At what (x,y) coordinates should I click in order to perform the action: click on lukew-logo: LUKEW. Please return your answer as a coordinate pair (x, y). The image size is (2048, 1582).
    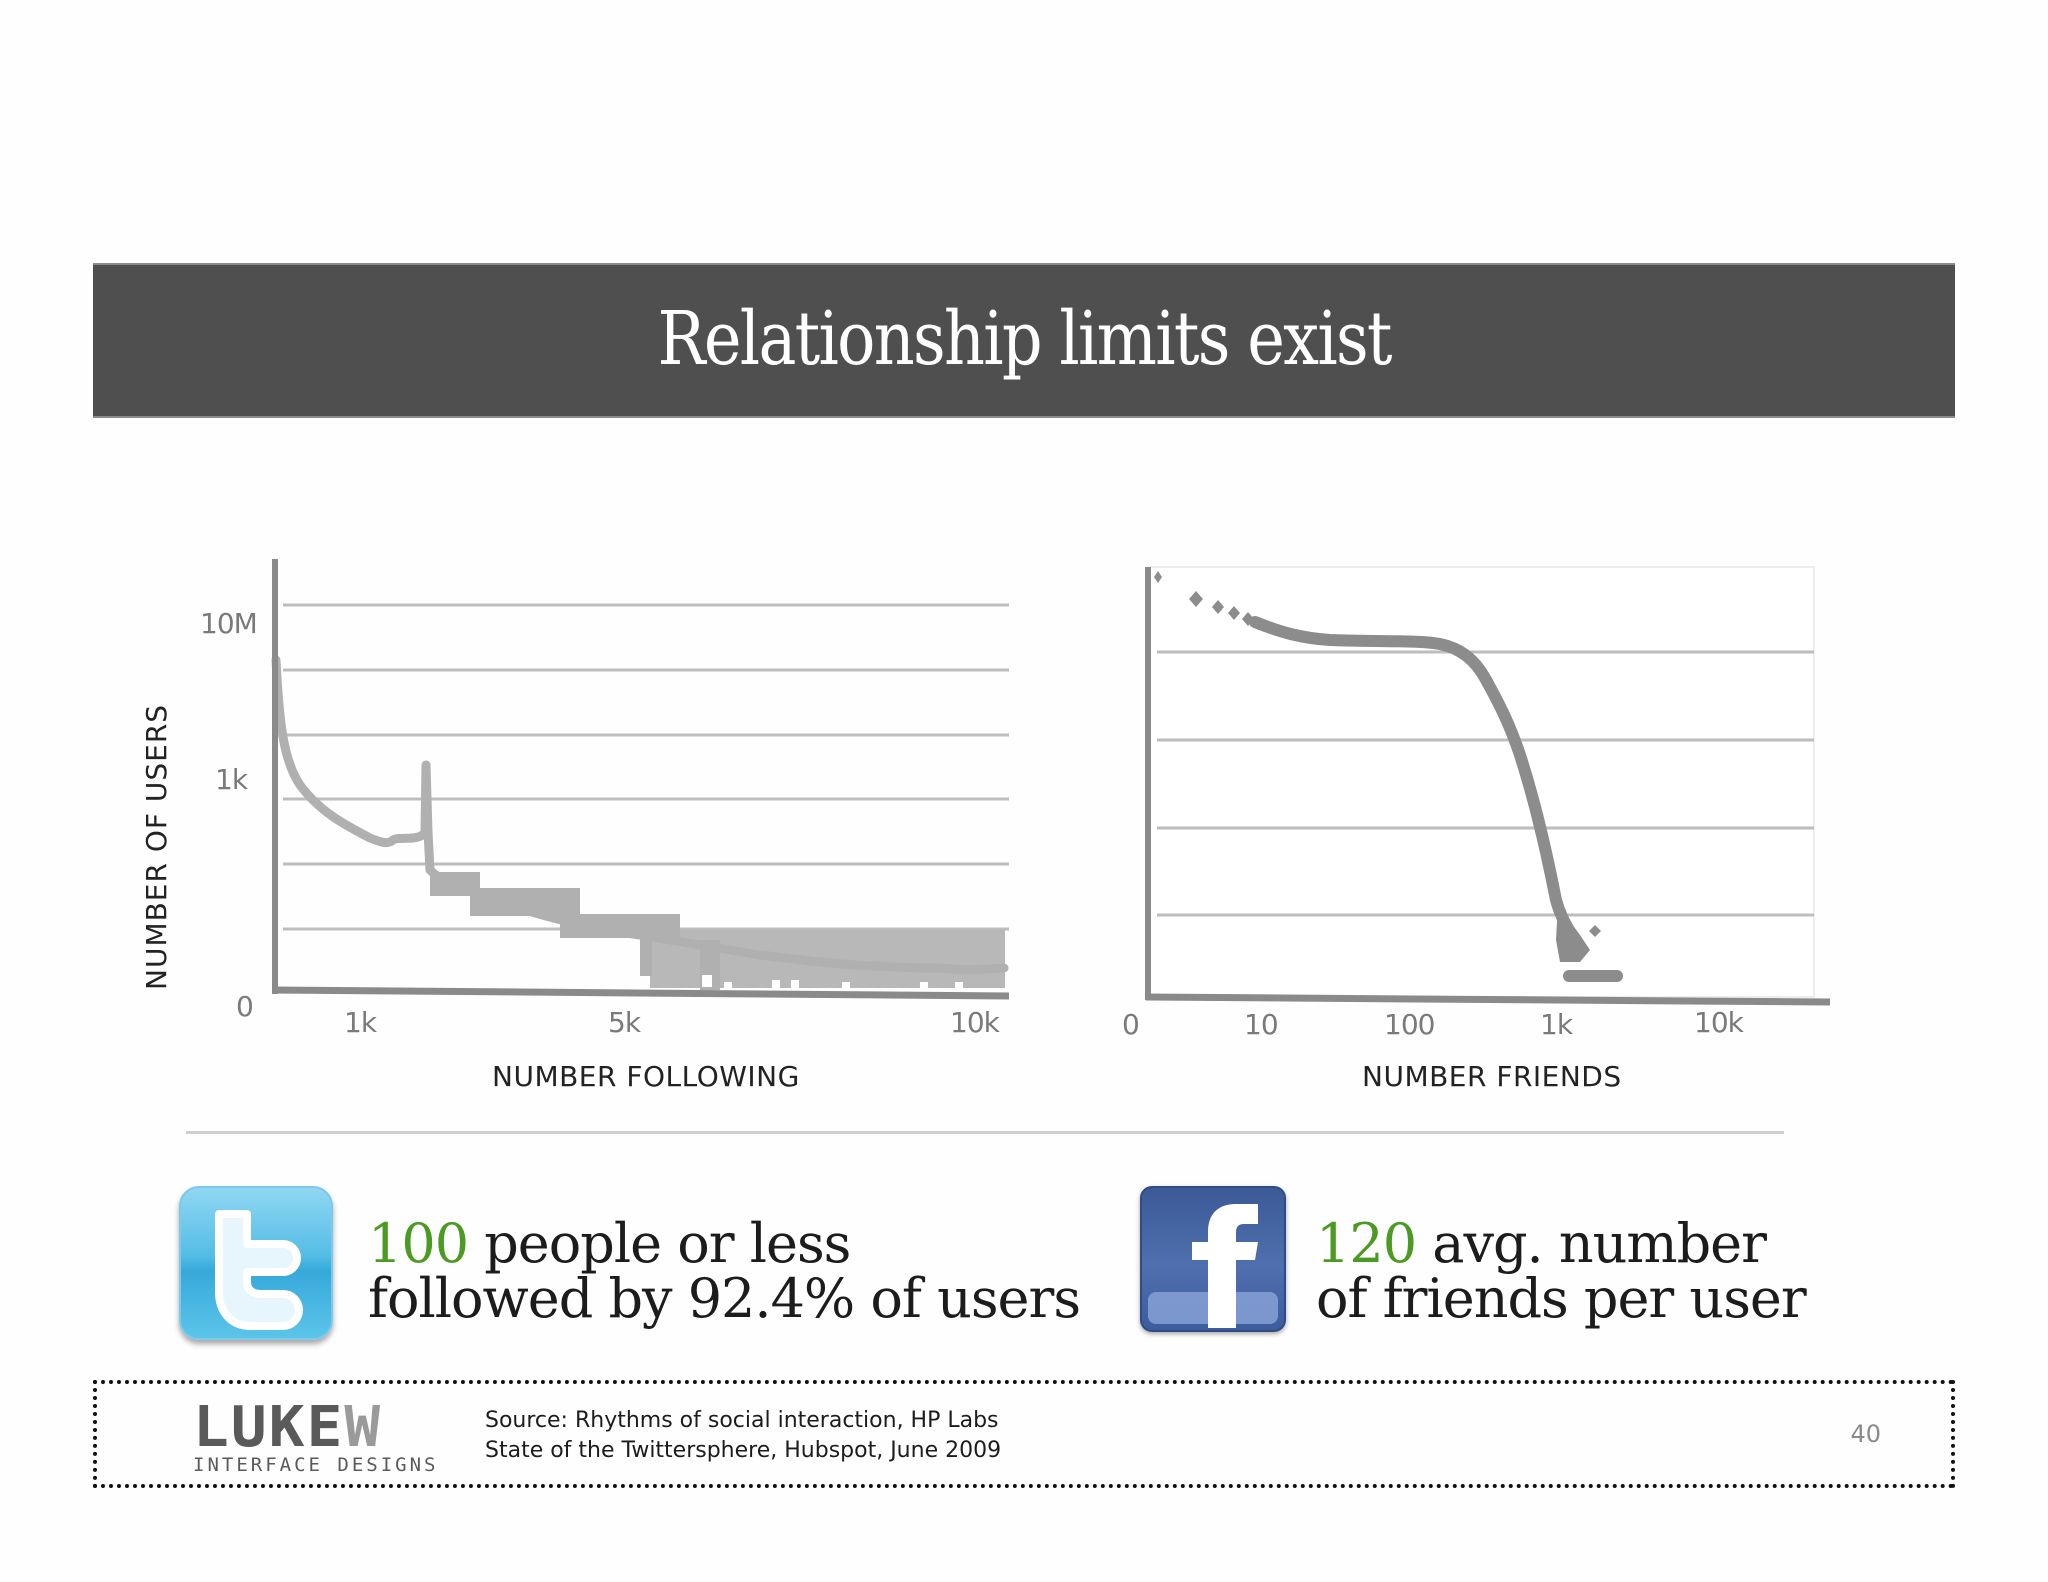
    Looking at the image, I should click on (288, 1427).